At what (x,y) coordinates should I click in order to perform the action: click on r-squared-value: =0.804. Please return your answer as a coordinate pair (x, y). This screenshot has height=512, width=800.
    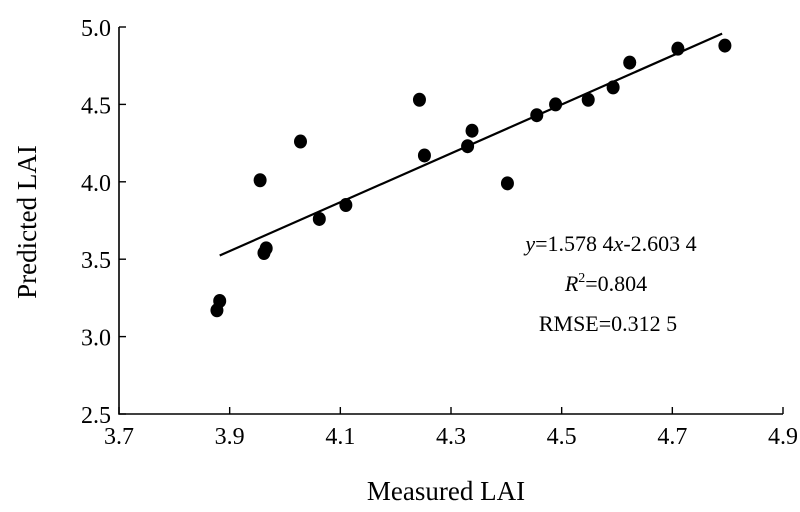
    Looking at the image, I should click on (616, 283).